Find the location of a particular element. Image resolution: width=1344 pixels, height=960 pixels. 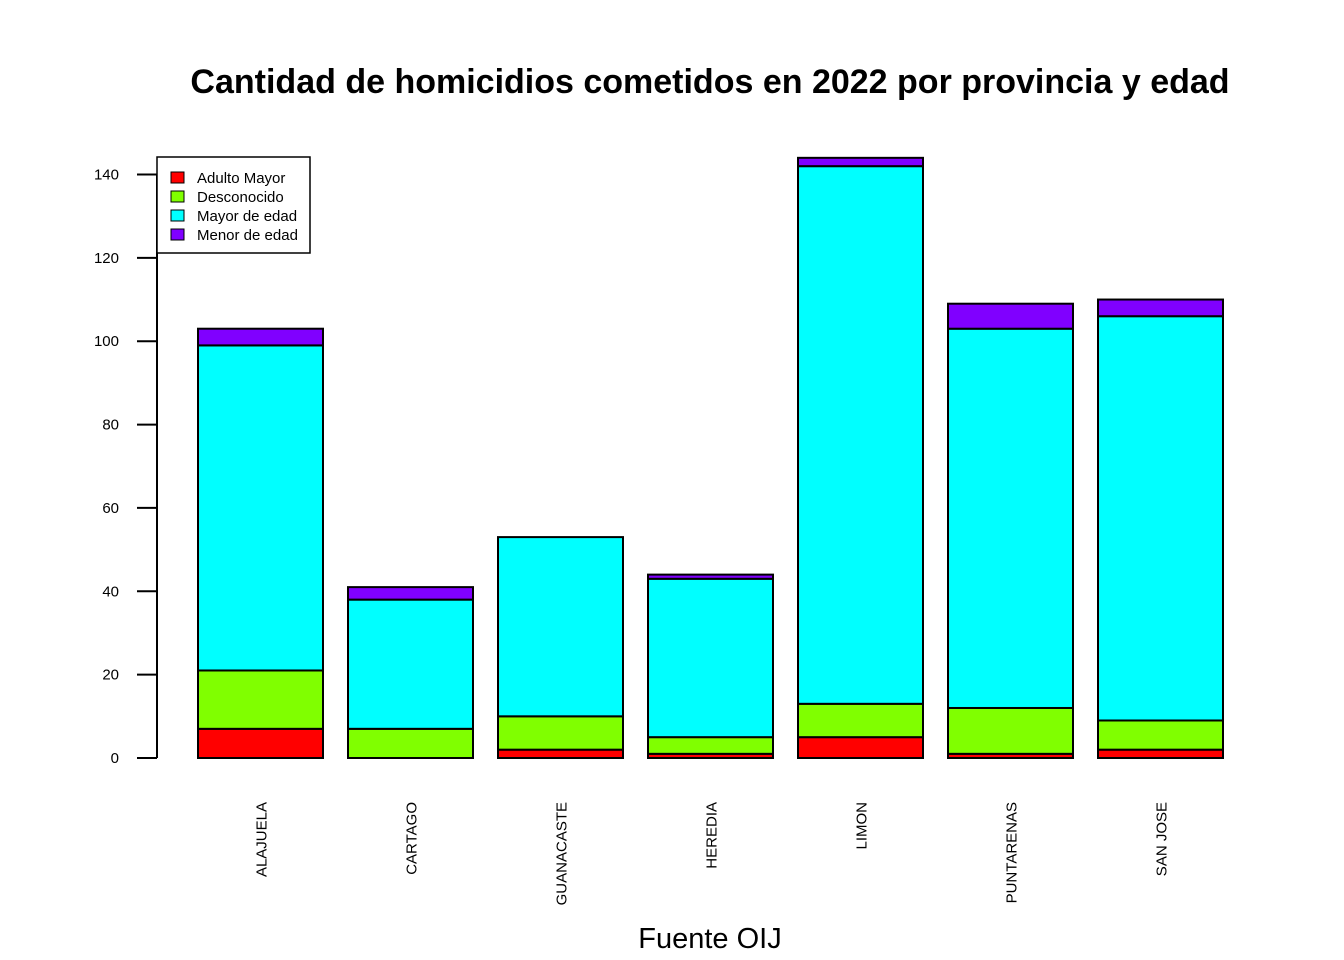

y-tick-label: 80 is located at coordinates (110, 425).